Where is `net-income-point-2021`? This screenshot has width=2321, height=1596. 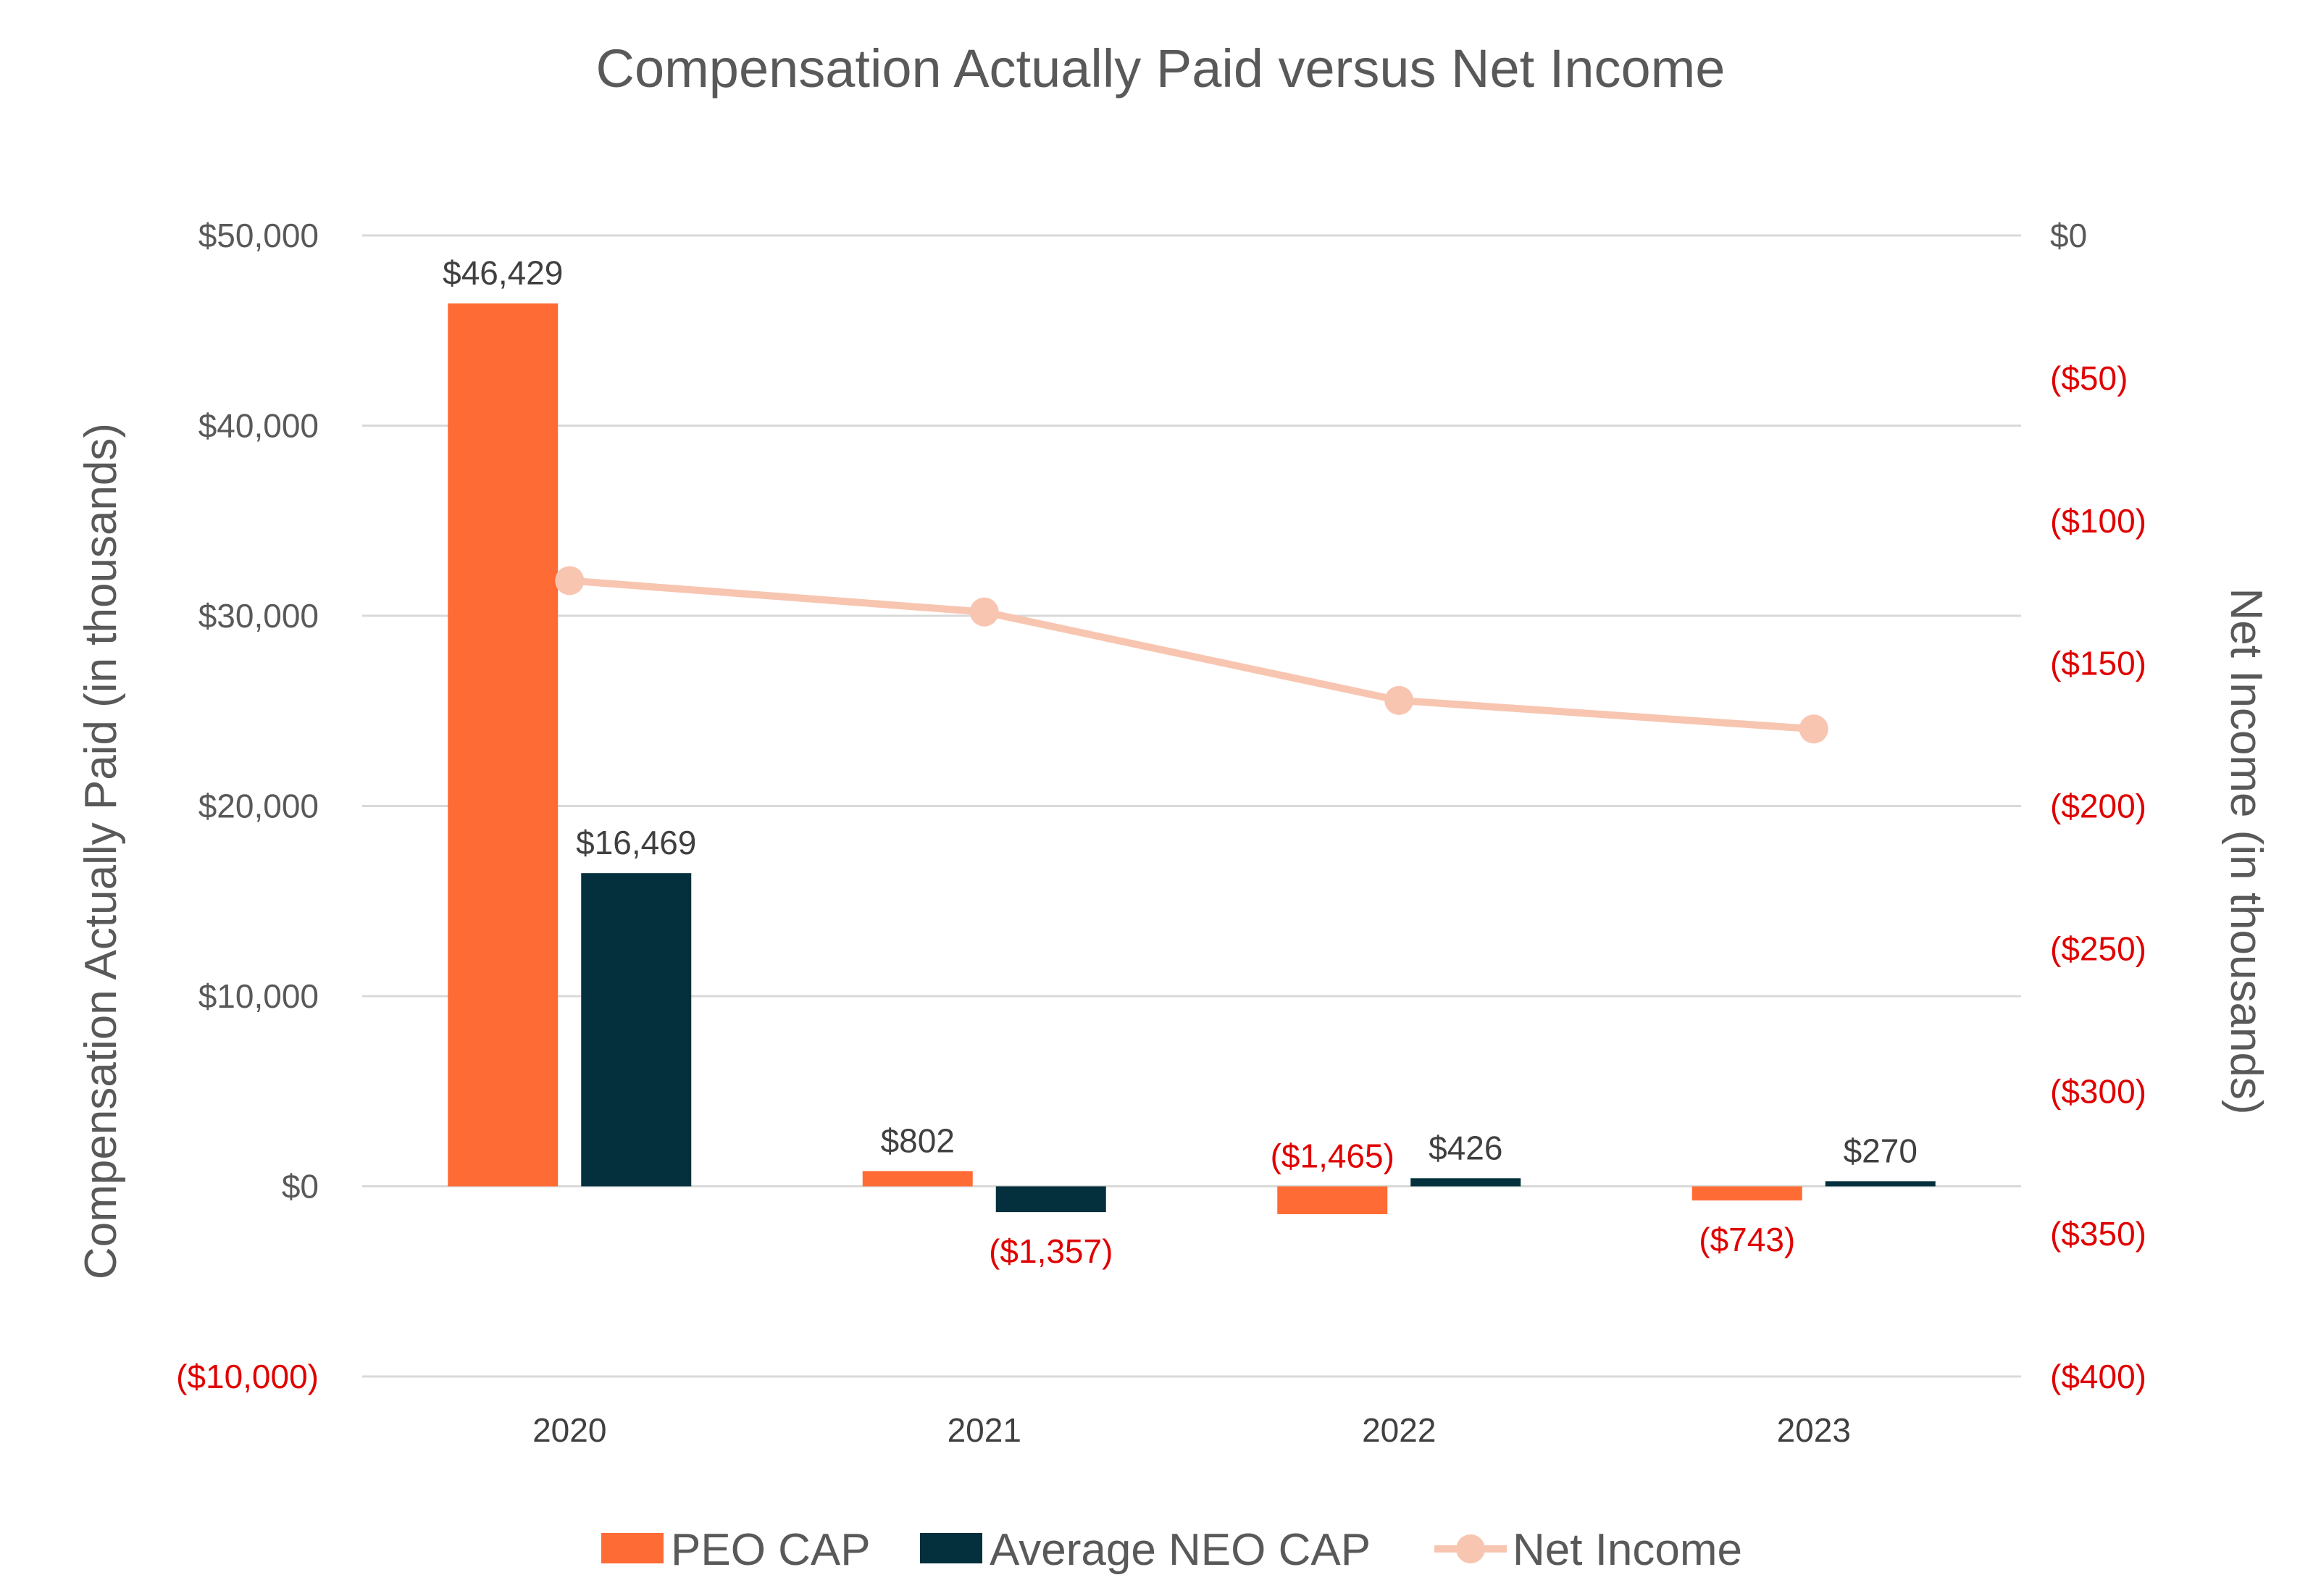 net-income-point-2021 is located at coordinates (984, 612).